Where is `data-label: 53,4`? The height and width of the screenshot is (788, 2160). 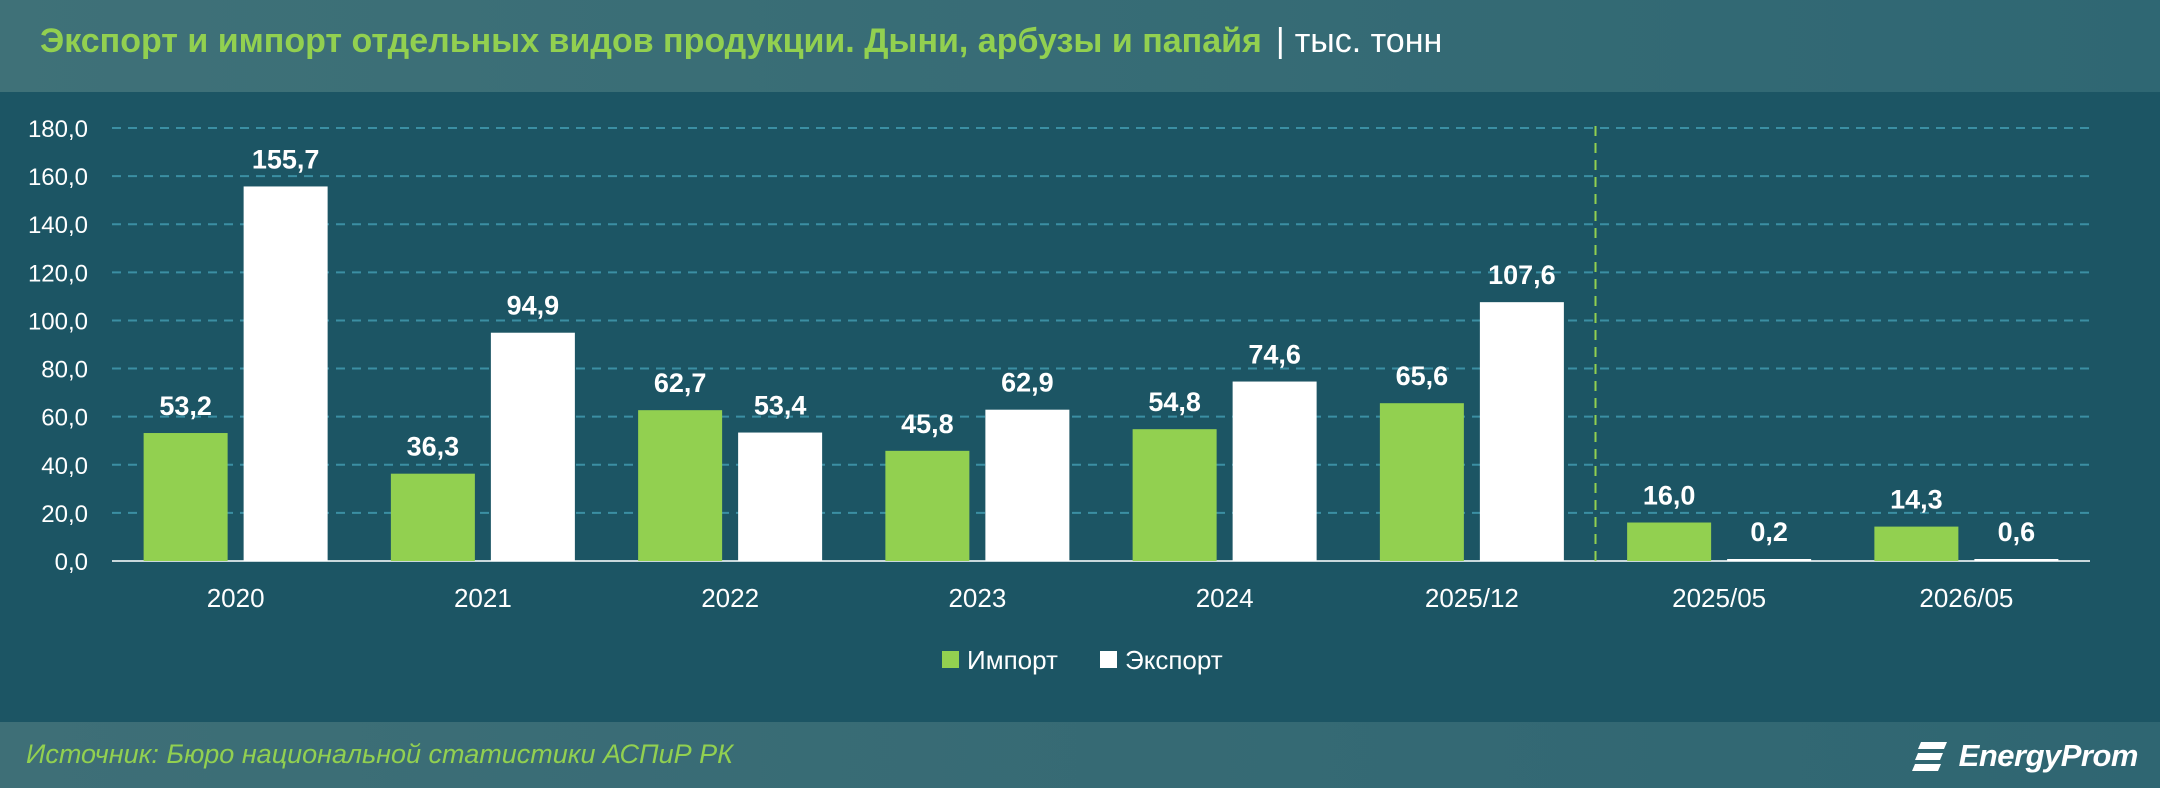
data-label: 53,4 is located at coordinates (780, 406).